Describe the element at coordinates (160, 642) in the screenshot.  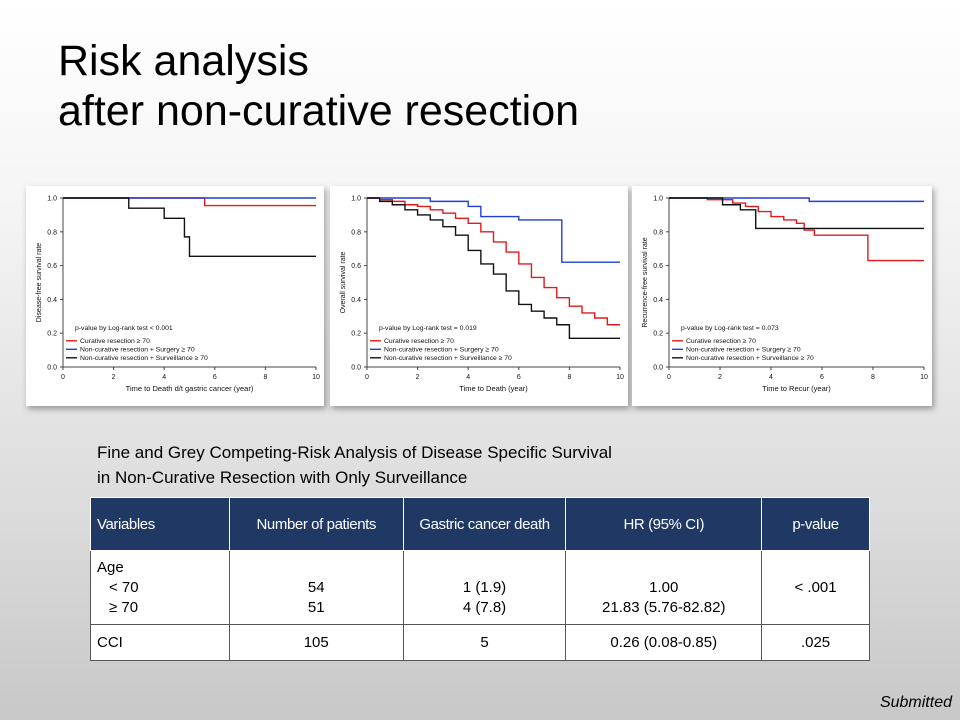
I see `cell-cci-label: CCI` at that location.